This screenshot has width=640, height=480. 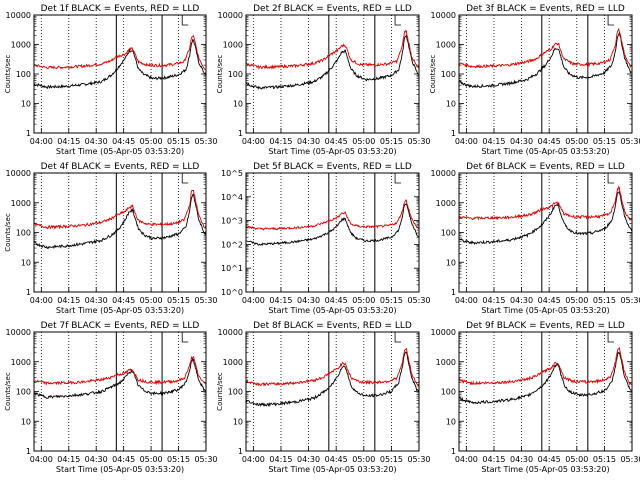 I want to click on y-tick-label: 10^2, so click(x=232, y=244).